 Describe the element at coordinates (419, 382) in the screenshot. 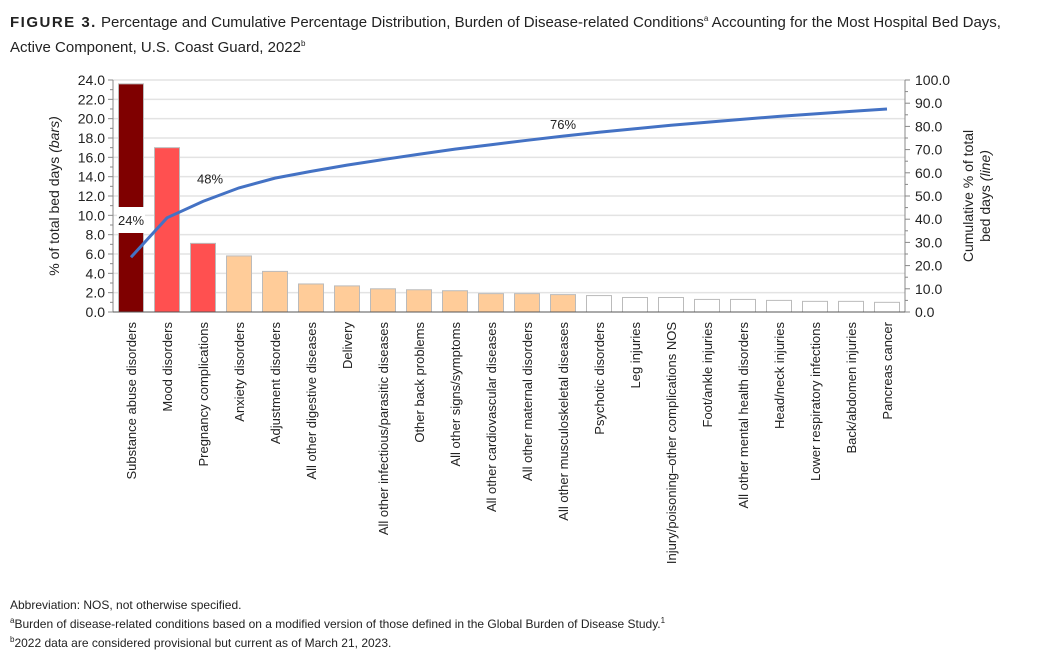

I see `category-label: Other back problems` at that location.